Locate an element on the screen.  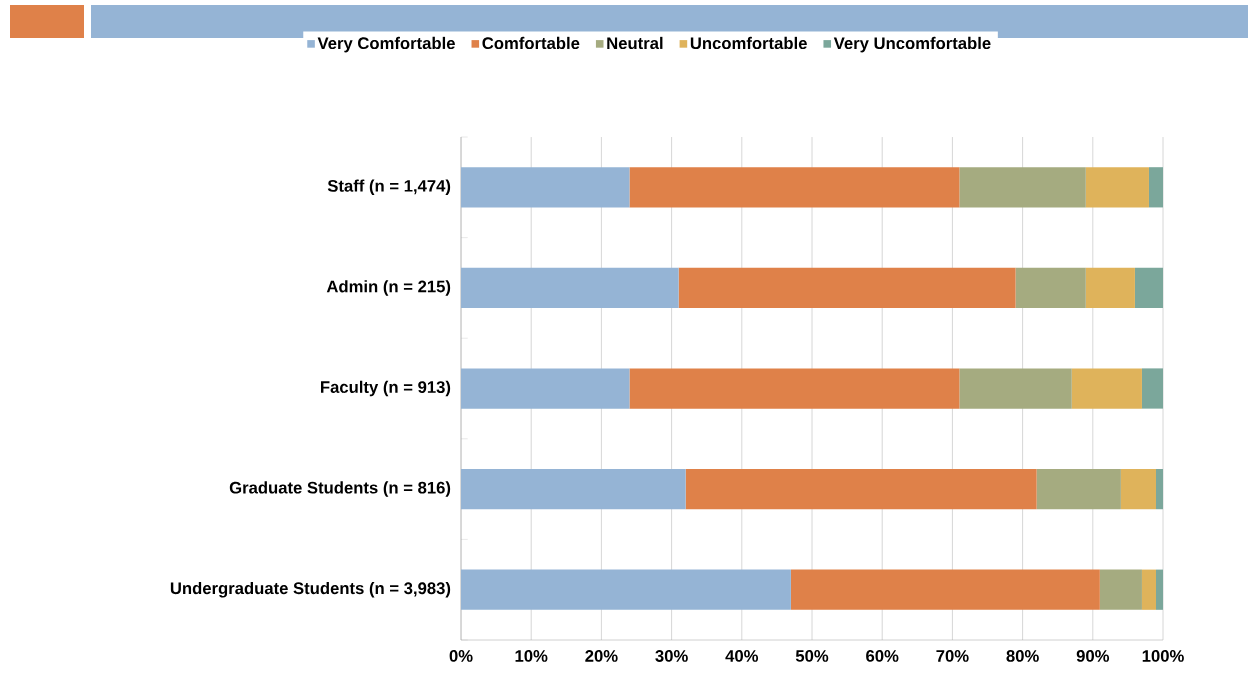
x-tick-label: 10% is located at coordinates (531, 656).